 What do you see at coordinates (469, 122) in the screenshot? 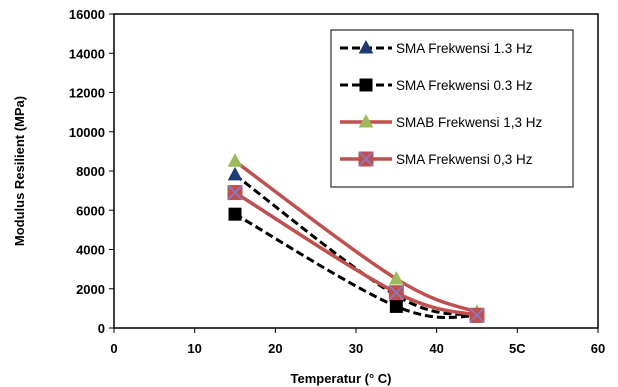
I see `legend-label: SMAB Frekwensi 1,3 Hz` at bounding box center [469, 122].